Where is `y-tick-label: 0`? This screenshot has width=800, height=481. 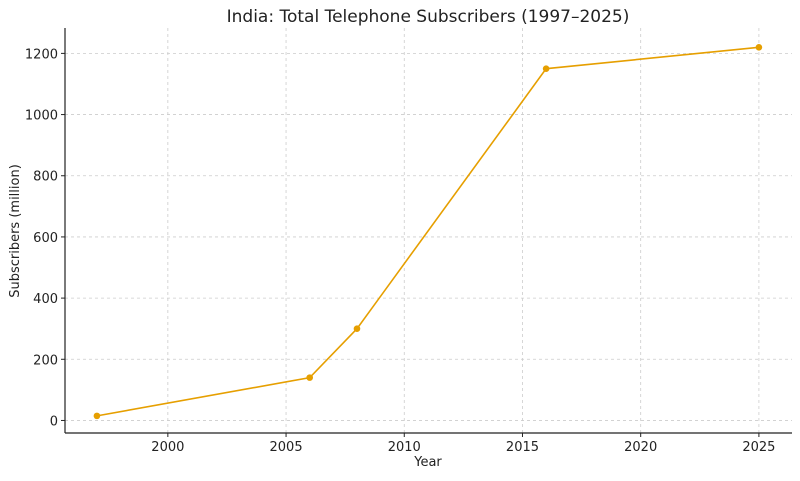 y-tick-label: 0 is located at coordinates (54, 421).